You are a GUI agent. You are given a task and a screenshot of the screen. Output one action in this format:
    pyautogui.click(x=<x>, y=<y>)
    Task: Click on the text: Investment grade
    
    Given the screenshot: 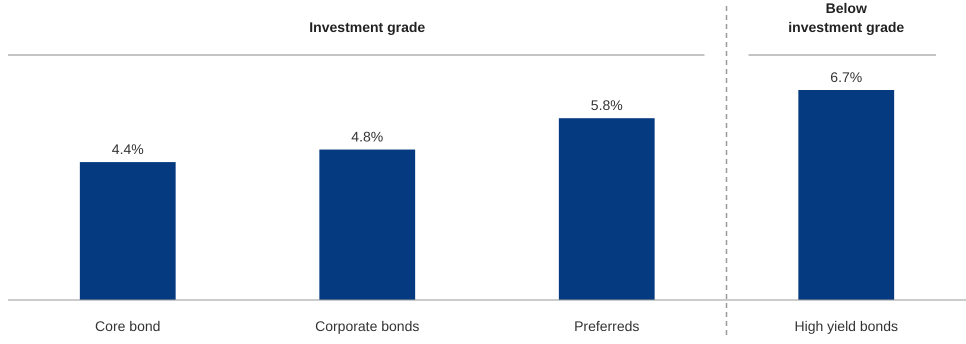 What is the action you would take?
    pyautogui.click(x=367, y=27)
    